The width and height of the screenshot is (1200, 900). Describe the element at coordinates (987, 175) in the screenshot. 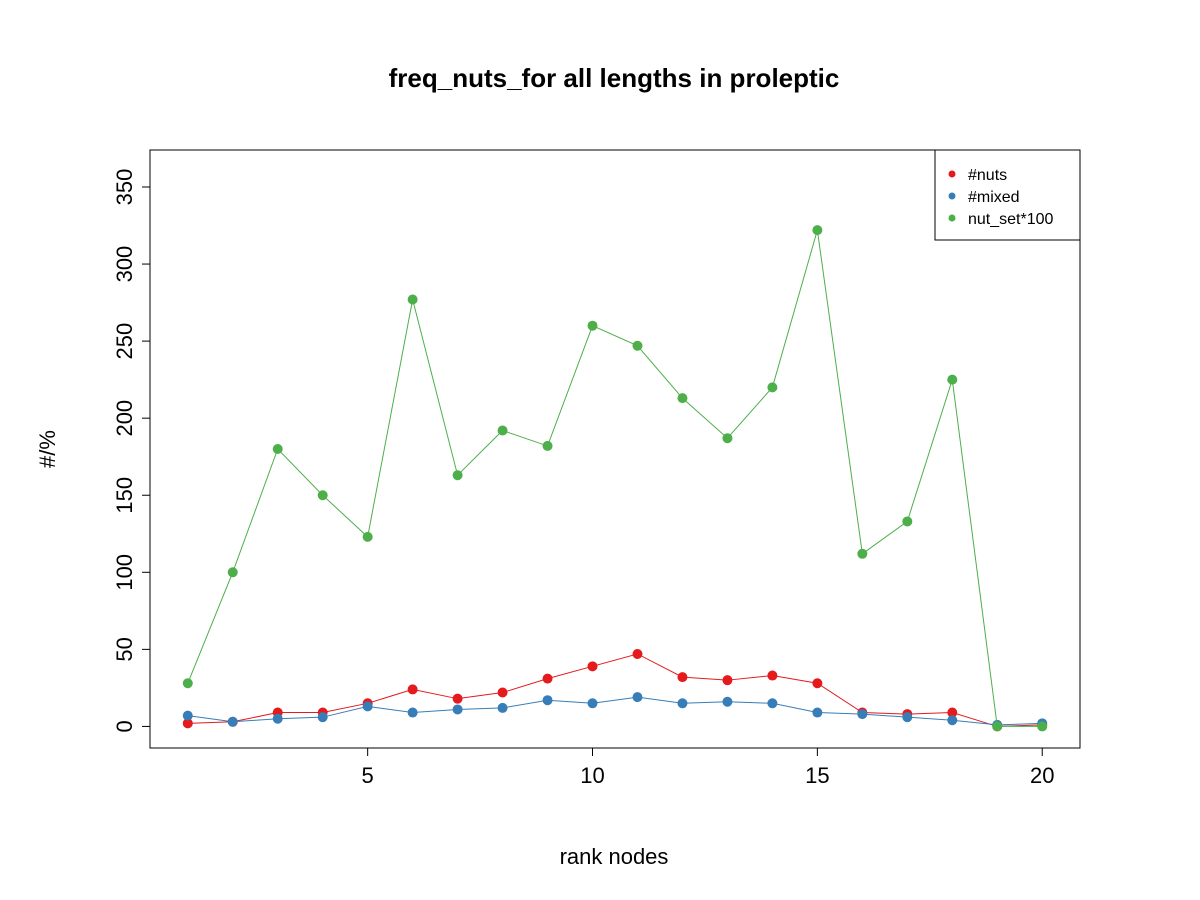

I see `legend-label: #nuts` at that location.